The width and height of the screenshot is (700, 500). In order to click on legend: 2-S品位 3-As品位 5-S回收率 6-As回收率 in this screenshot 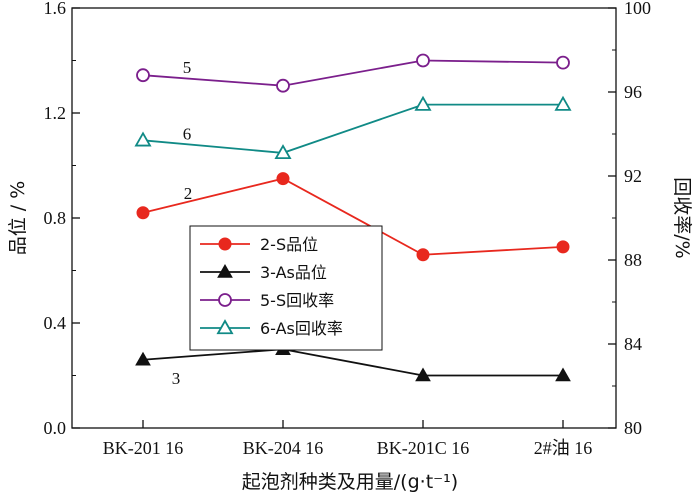, I will do `click(286, 288)`.